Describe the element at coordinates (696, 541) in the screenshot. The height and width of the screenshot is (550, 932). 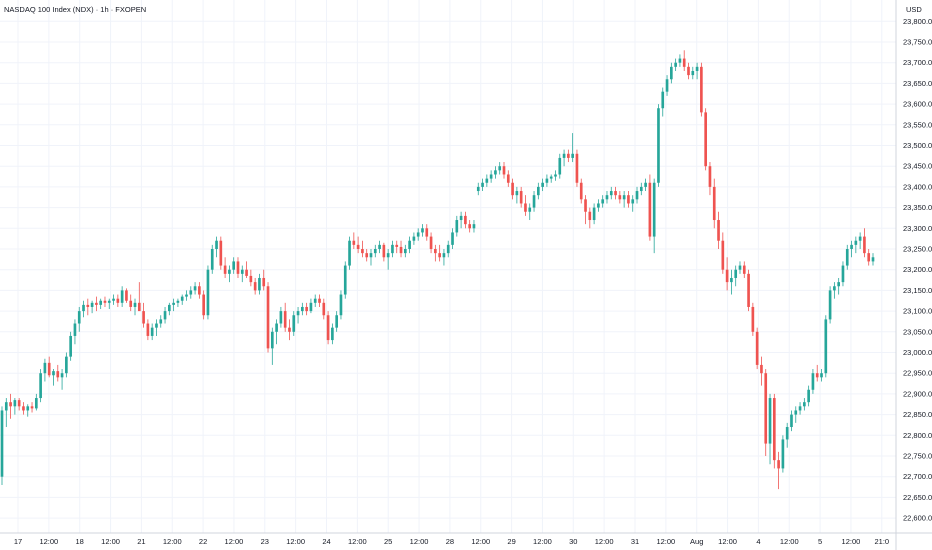
I see `x-tick-label: Aug` at that location.